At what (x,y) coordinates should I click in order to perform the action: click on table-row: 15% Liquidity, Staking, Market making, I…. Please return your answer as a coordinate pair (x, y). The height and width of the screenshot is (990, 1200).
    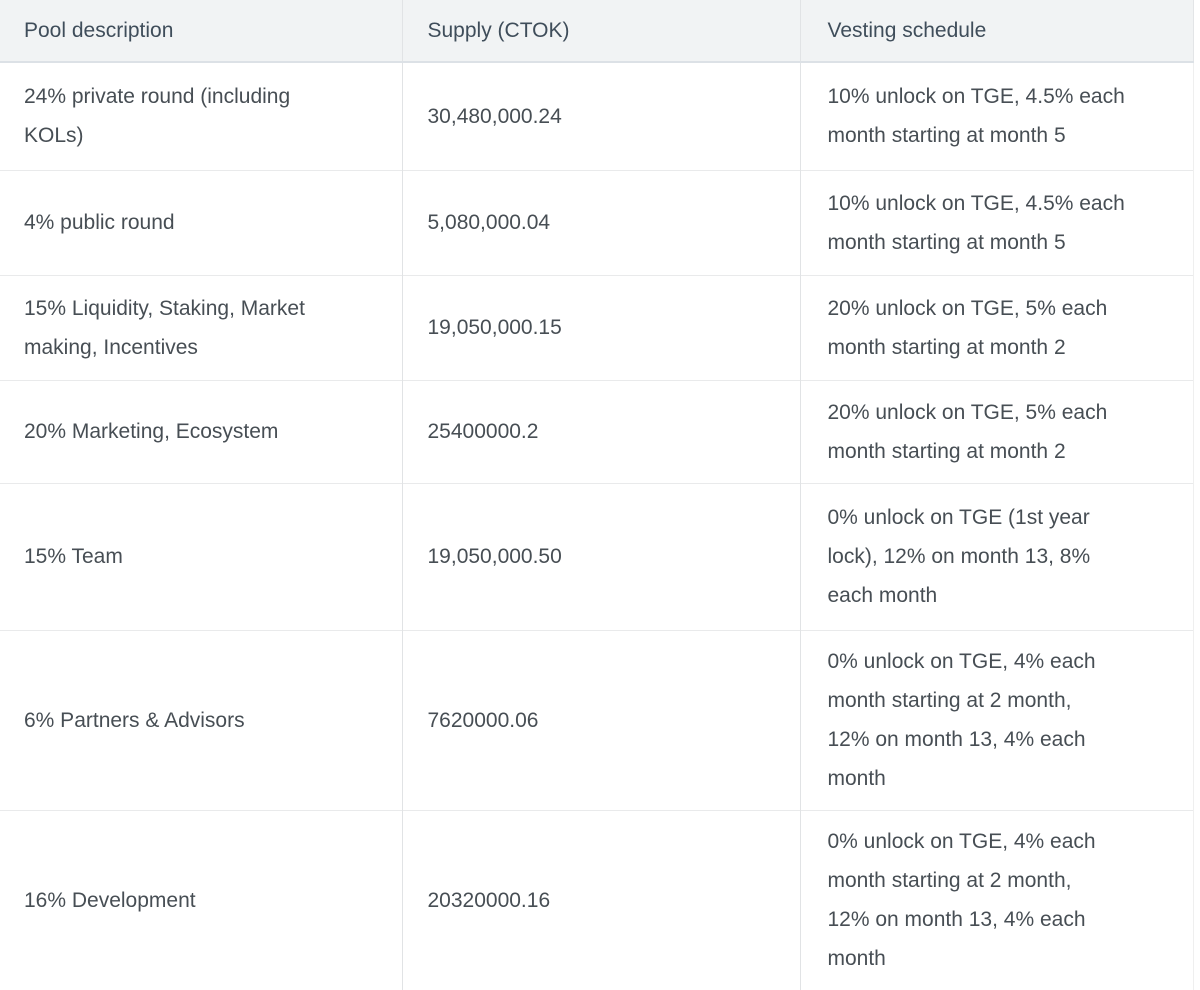
    Looking at the image, I should click on (597, 327).